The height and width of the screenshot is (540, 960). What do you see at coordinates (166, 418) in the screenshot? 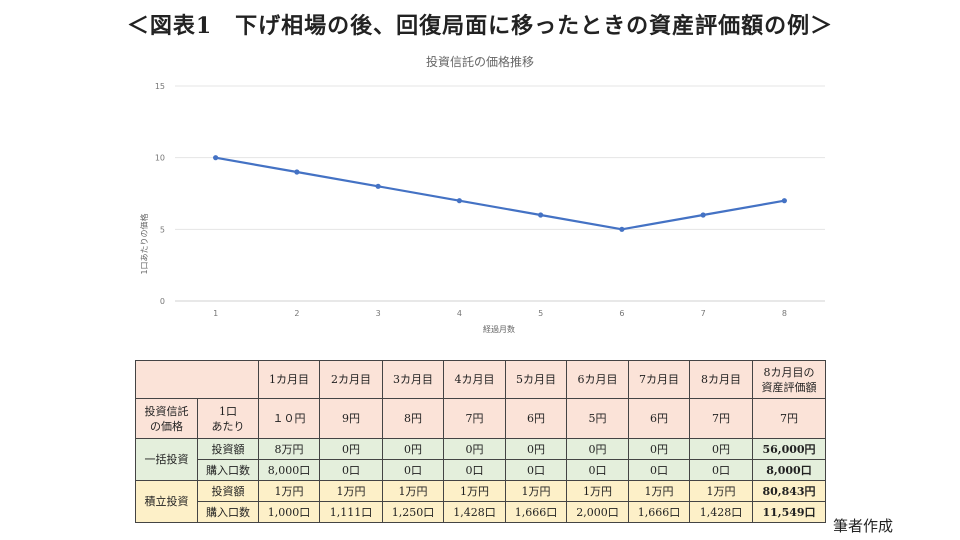
I see `price-row-label: 投資信託 の価格` at bounding box center [166, 418].